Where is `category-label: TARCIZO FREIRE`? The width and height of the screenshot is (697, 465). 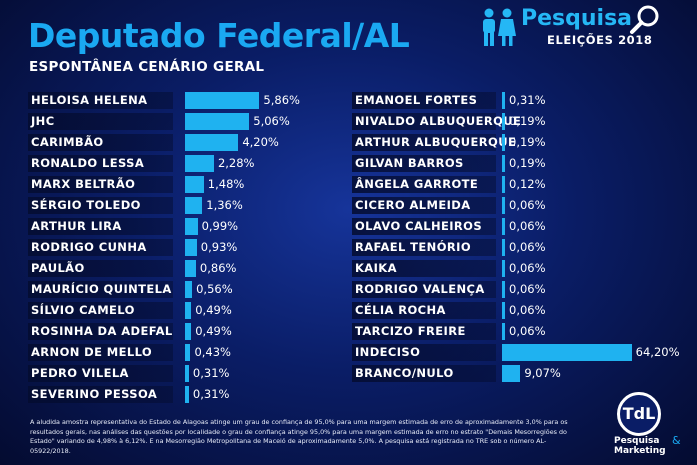
category-label: TARCIZO FREIRE is located at coordinates (424, 331).